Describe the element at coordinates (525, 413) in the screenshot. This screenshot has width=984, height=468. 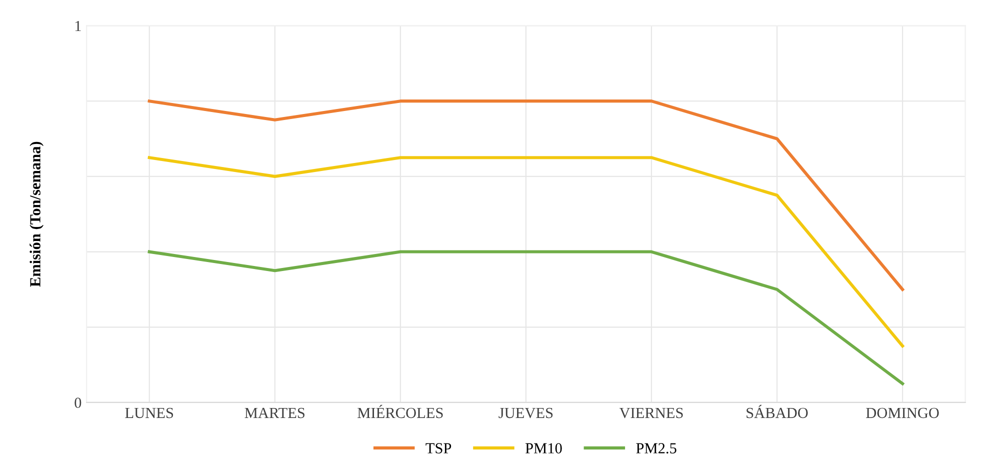
I see `x-tick-label: JUEVES` at that location.